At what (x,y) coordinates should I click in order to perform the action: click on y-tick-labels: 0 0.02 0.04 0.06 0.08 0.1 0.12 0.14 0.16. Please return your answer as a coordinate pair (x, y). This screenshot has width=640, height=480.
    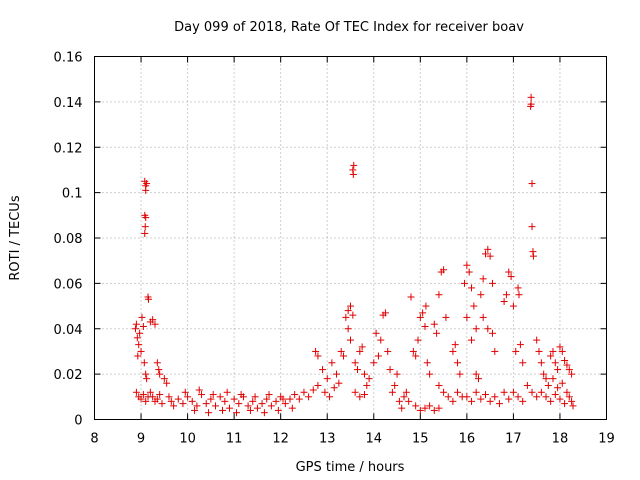
    Looking at the image, I should click on (68, 240).